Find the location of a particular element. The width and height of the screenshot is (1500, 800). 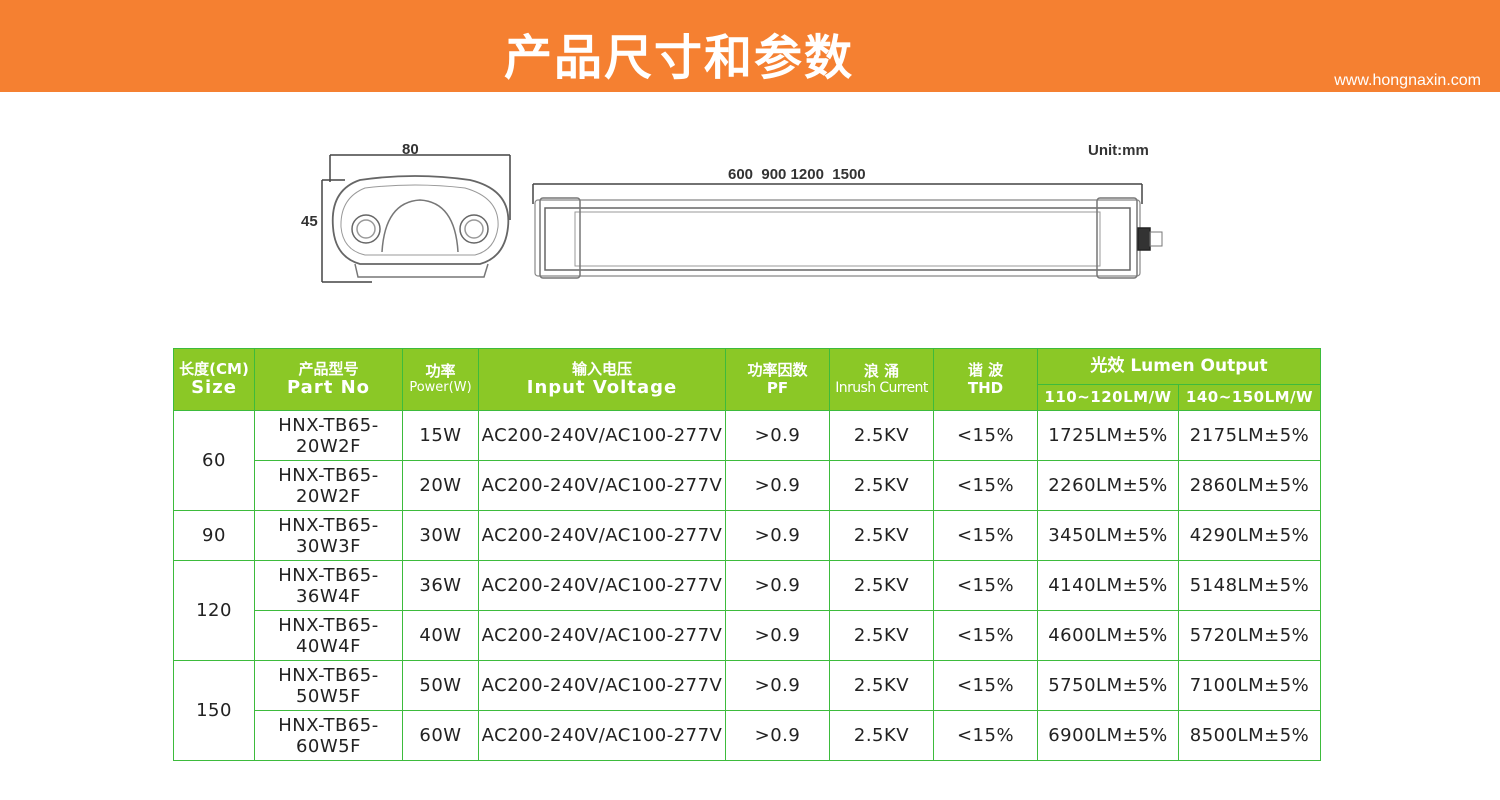

lumen-140-cell: 4290LM±5% is located at coordinates (1249, 535).